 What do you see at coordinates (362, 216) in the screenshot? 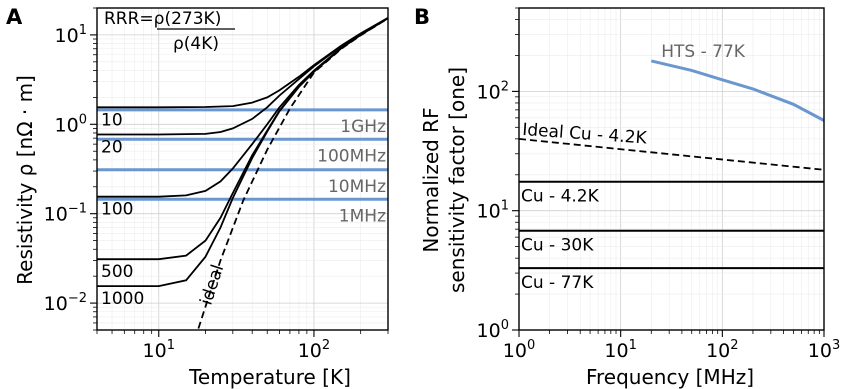
I see `reference-label: 1MHz` at bounding box center [362, 216].